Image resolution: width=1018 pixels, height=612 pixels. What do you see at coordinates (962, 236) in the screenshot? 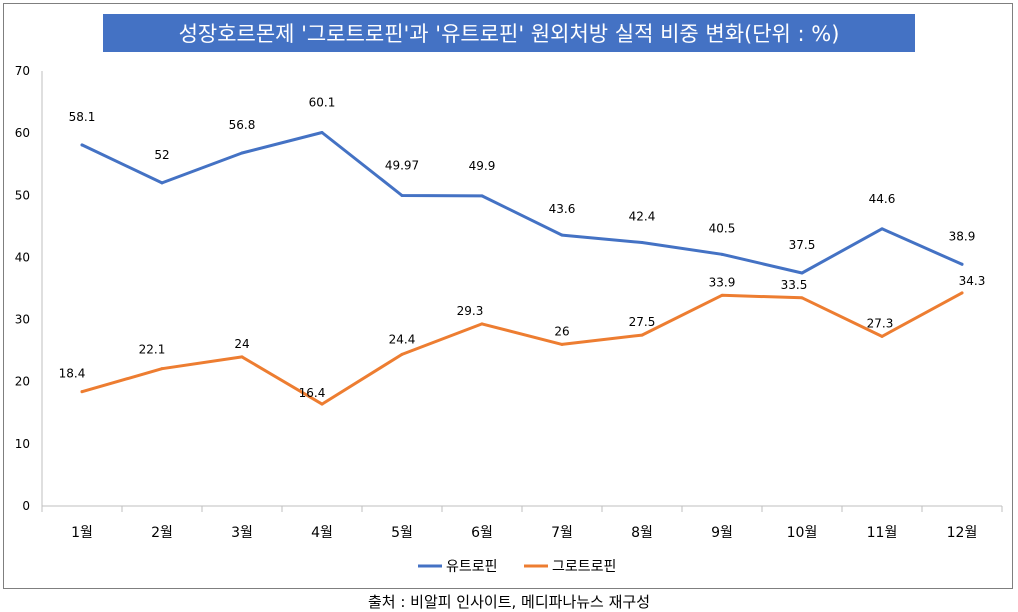
I see `data-label: 38.9` at bounding box center [962, 236].